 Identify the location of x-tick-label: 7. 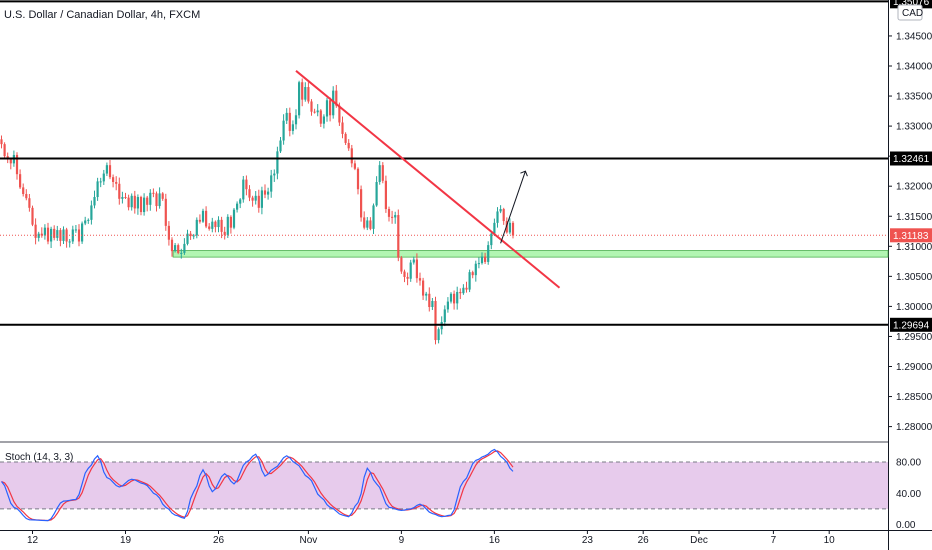
(774, 540).